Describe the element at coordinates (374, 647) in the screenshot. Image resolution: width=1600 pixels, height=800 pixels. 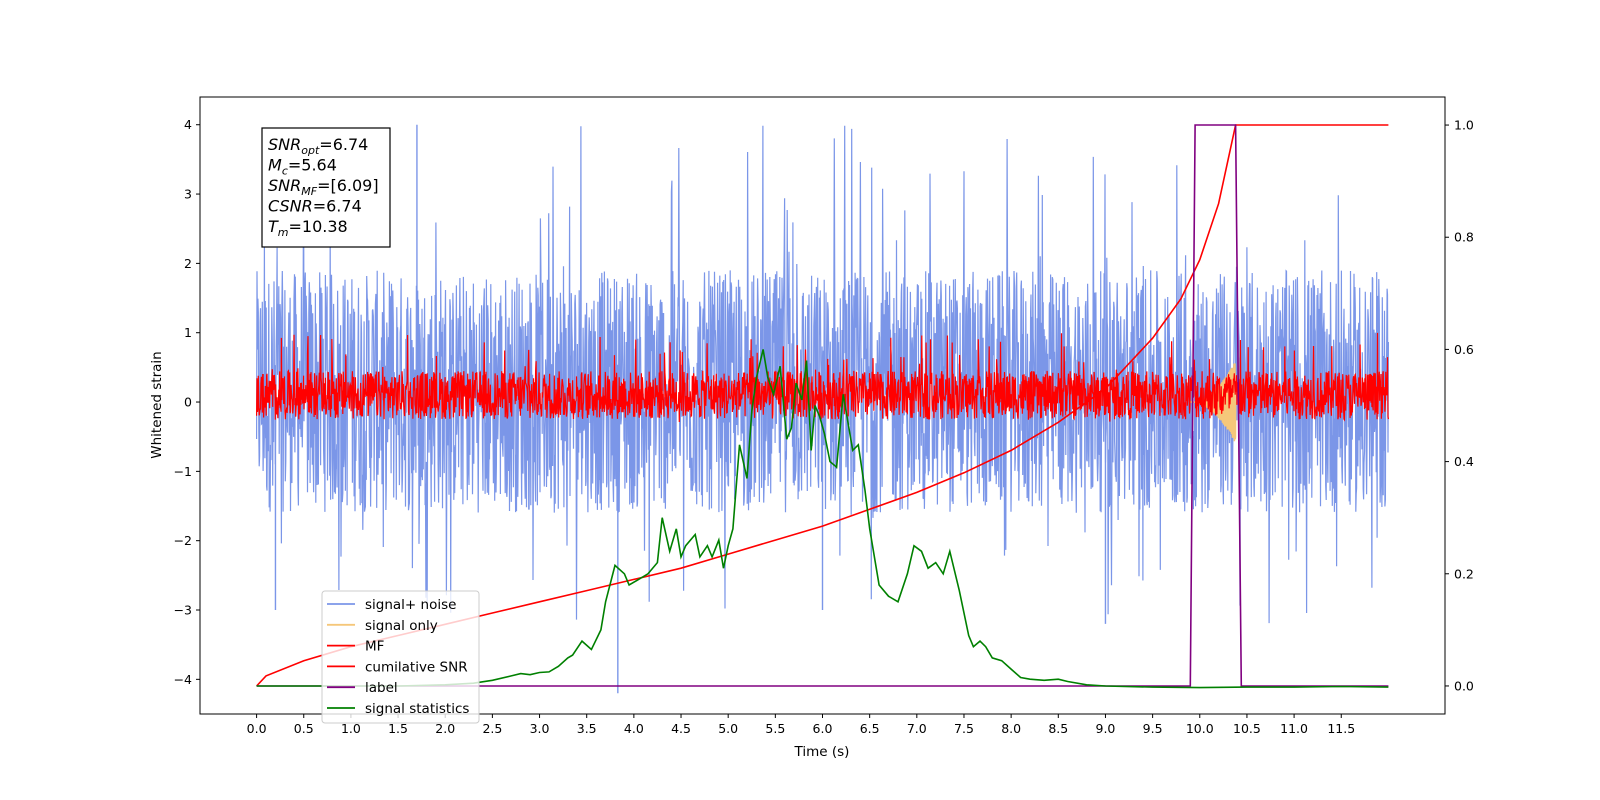
I see `legend-label: MF` at that location.